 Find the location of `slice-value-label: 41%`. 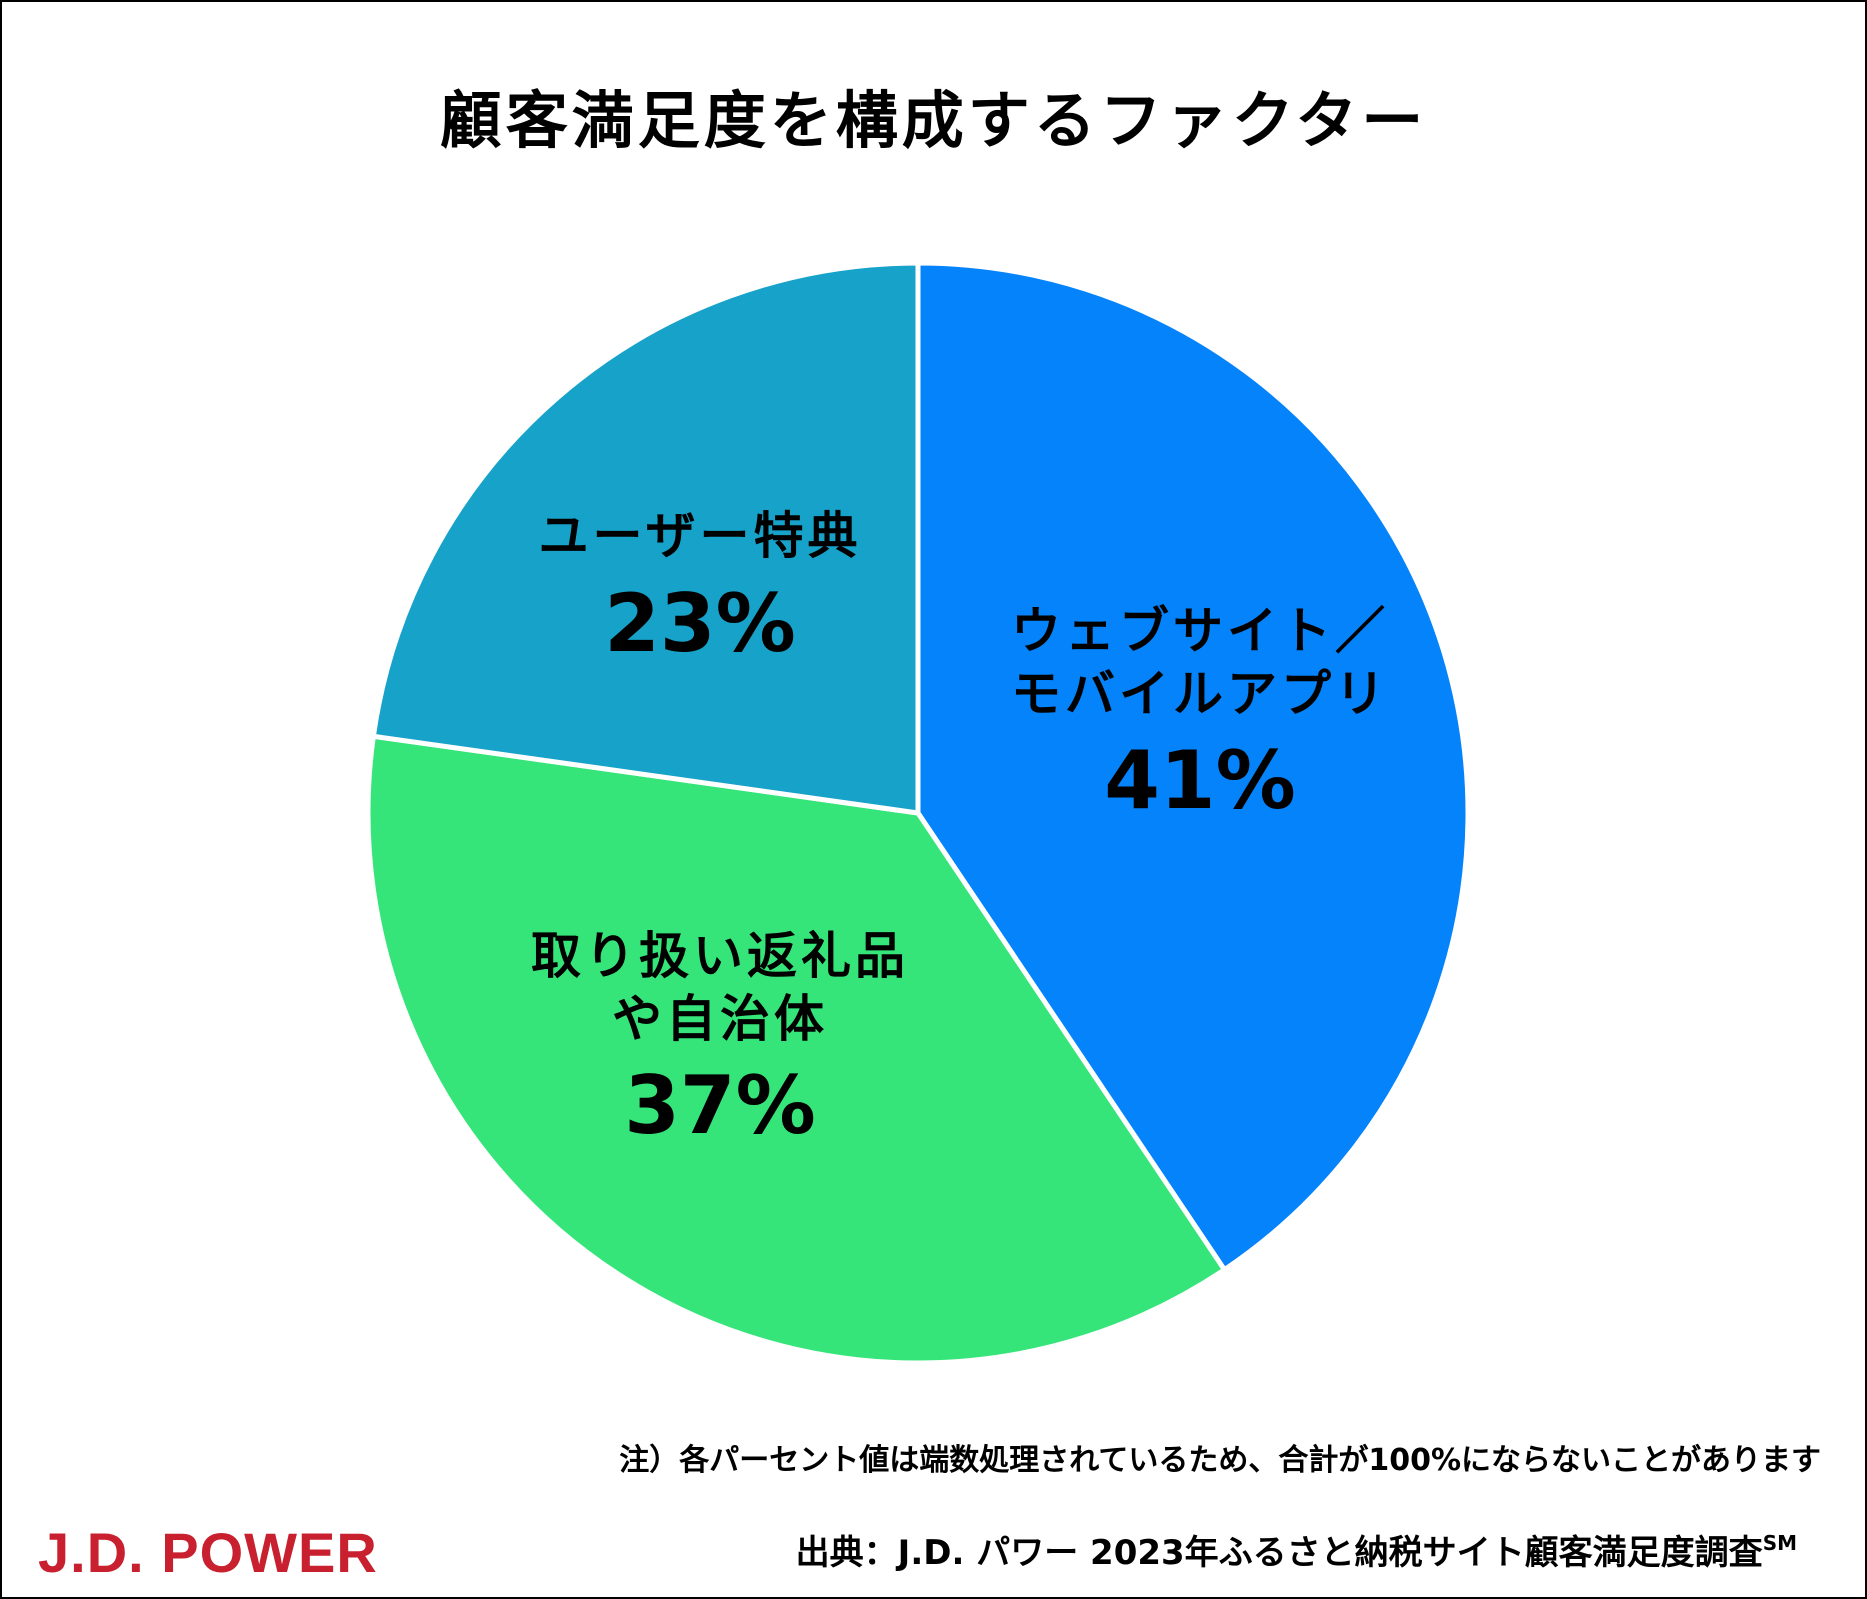

slice-value-label: 41% is located at coordinates (1200, 780).